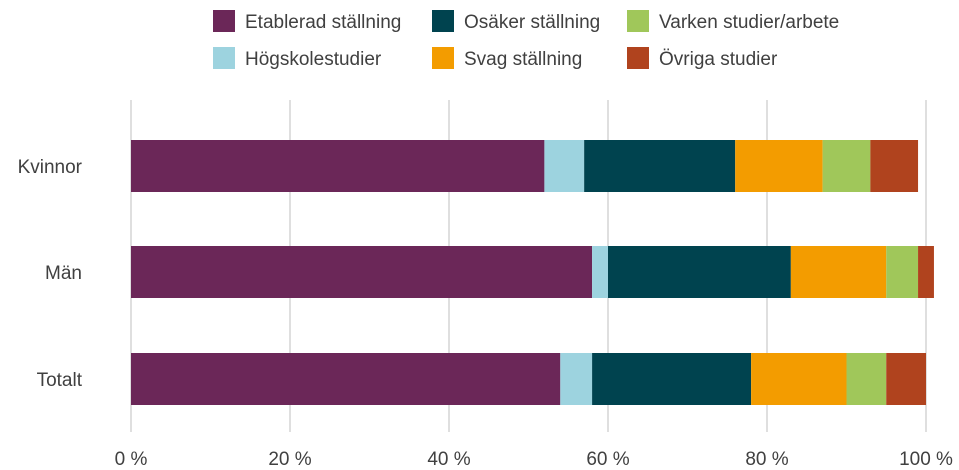 This screenshot has width=959, height=470. What do you see at coordinates (749, 22) in the screenshot?
I see `legend-label: Varken studier/arbete` at bounding box center [749, 22].